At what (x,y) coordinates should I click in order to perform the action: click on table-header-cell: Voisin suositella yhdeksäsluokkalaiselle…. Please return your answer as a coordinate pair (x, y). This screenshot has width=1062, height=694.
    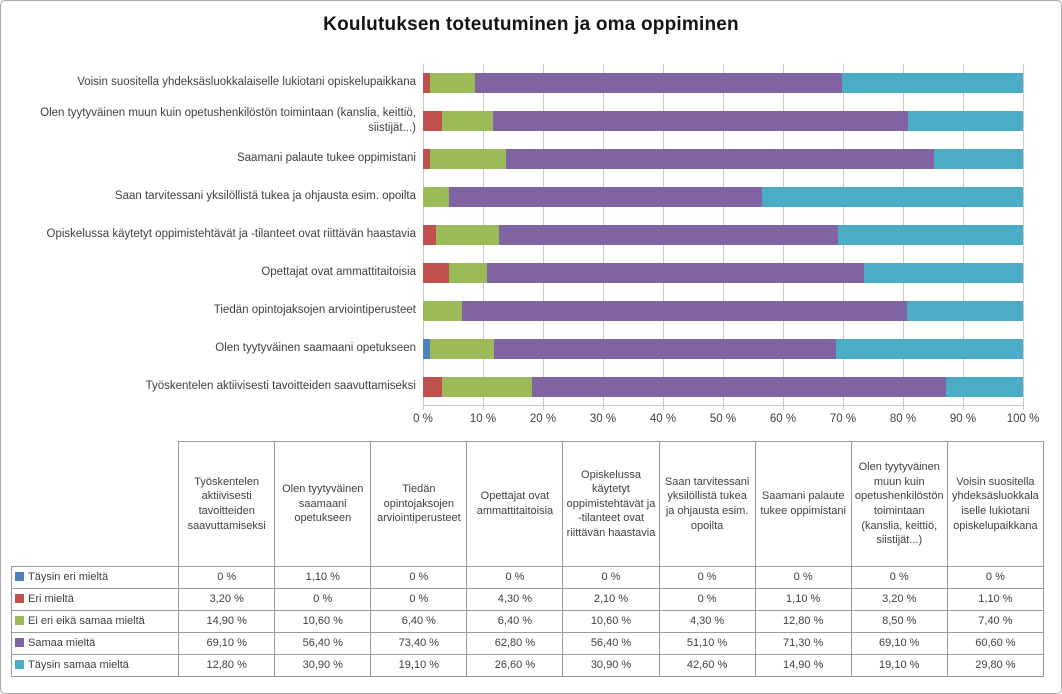
    Looking at the image, I should click on (995, 504).